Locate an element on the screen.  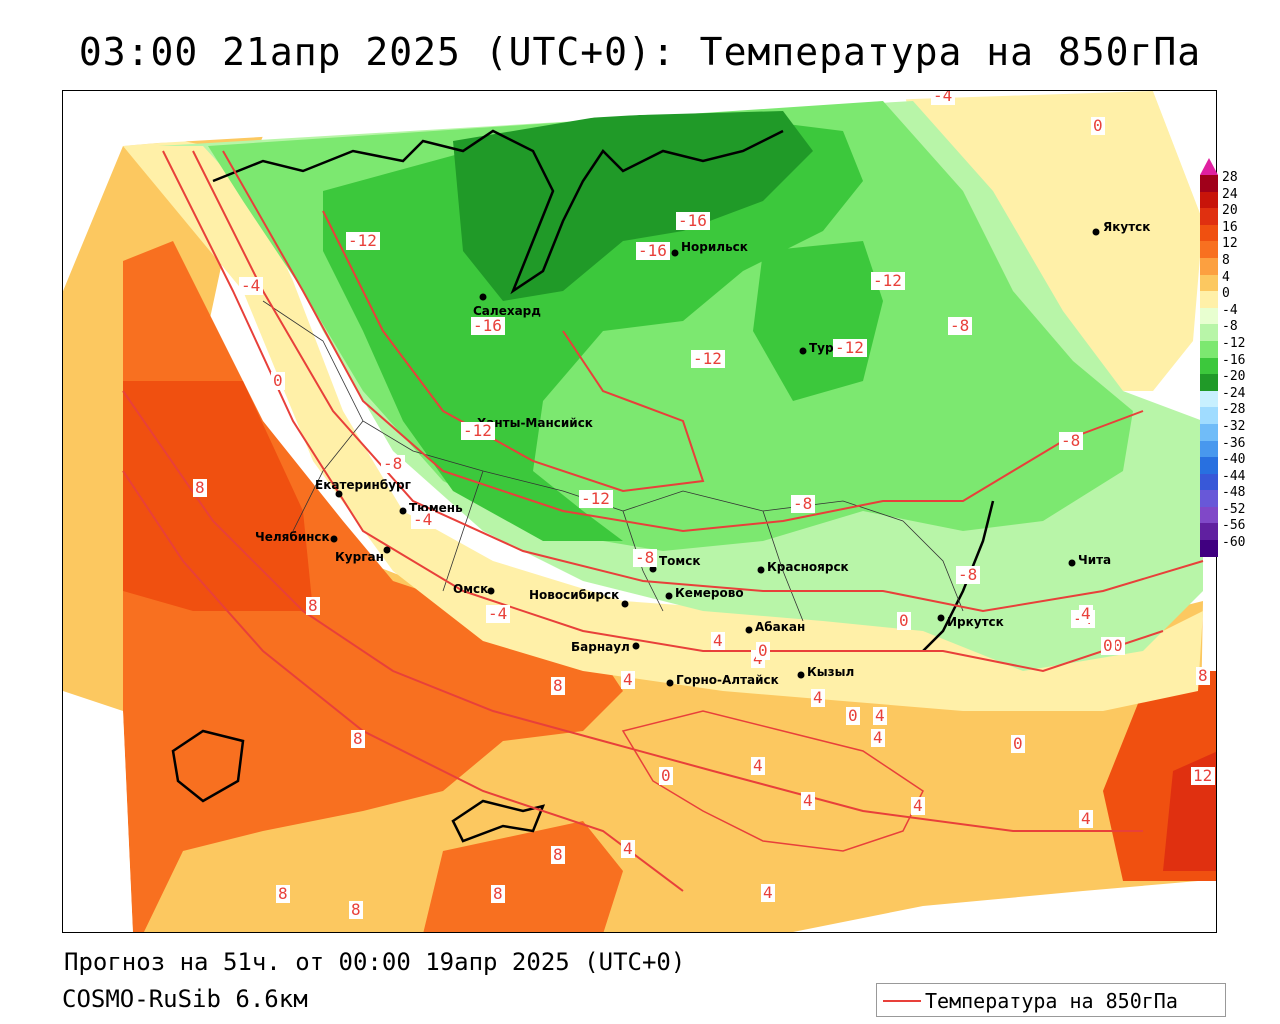
colorbar-tick-label: -52 is located at coordinates (1234, 509).